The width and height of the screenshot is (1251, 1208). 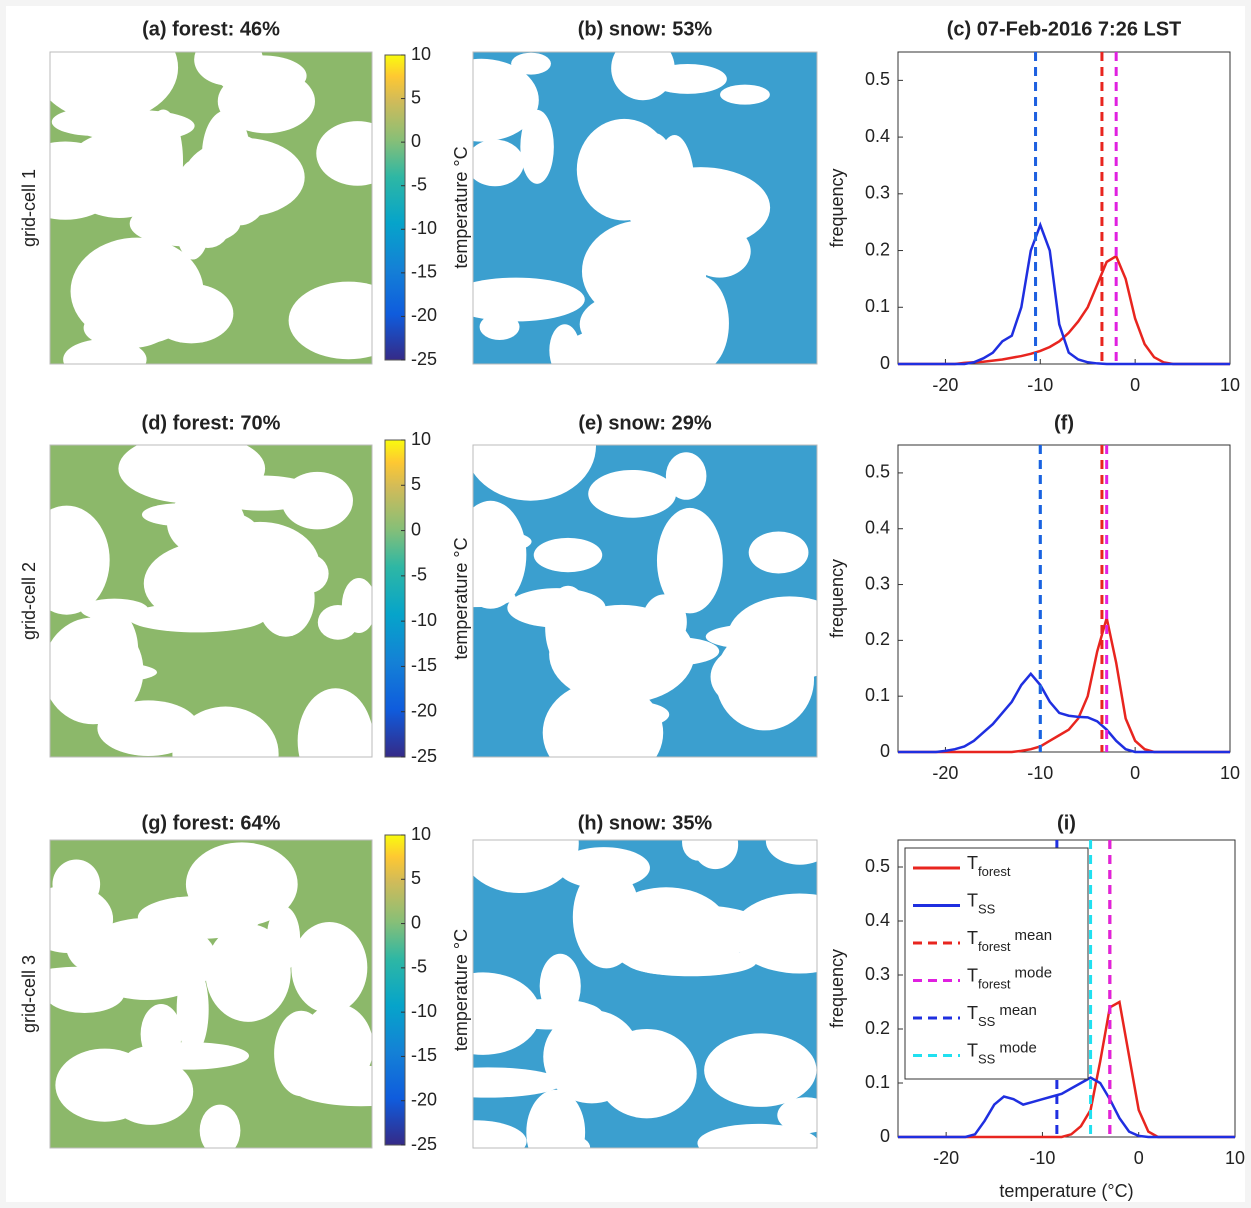 I want to click on colorbar-tick-label: 5, so click(x=416, y=484).